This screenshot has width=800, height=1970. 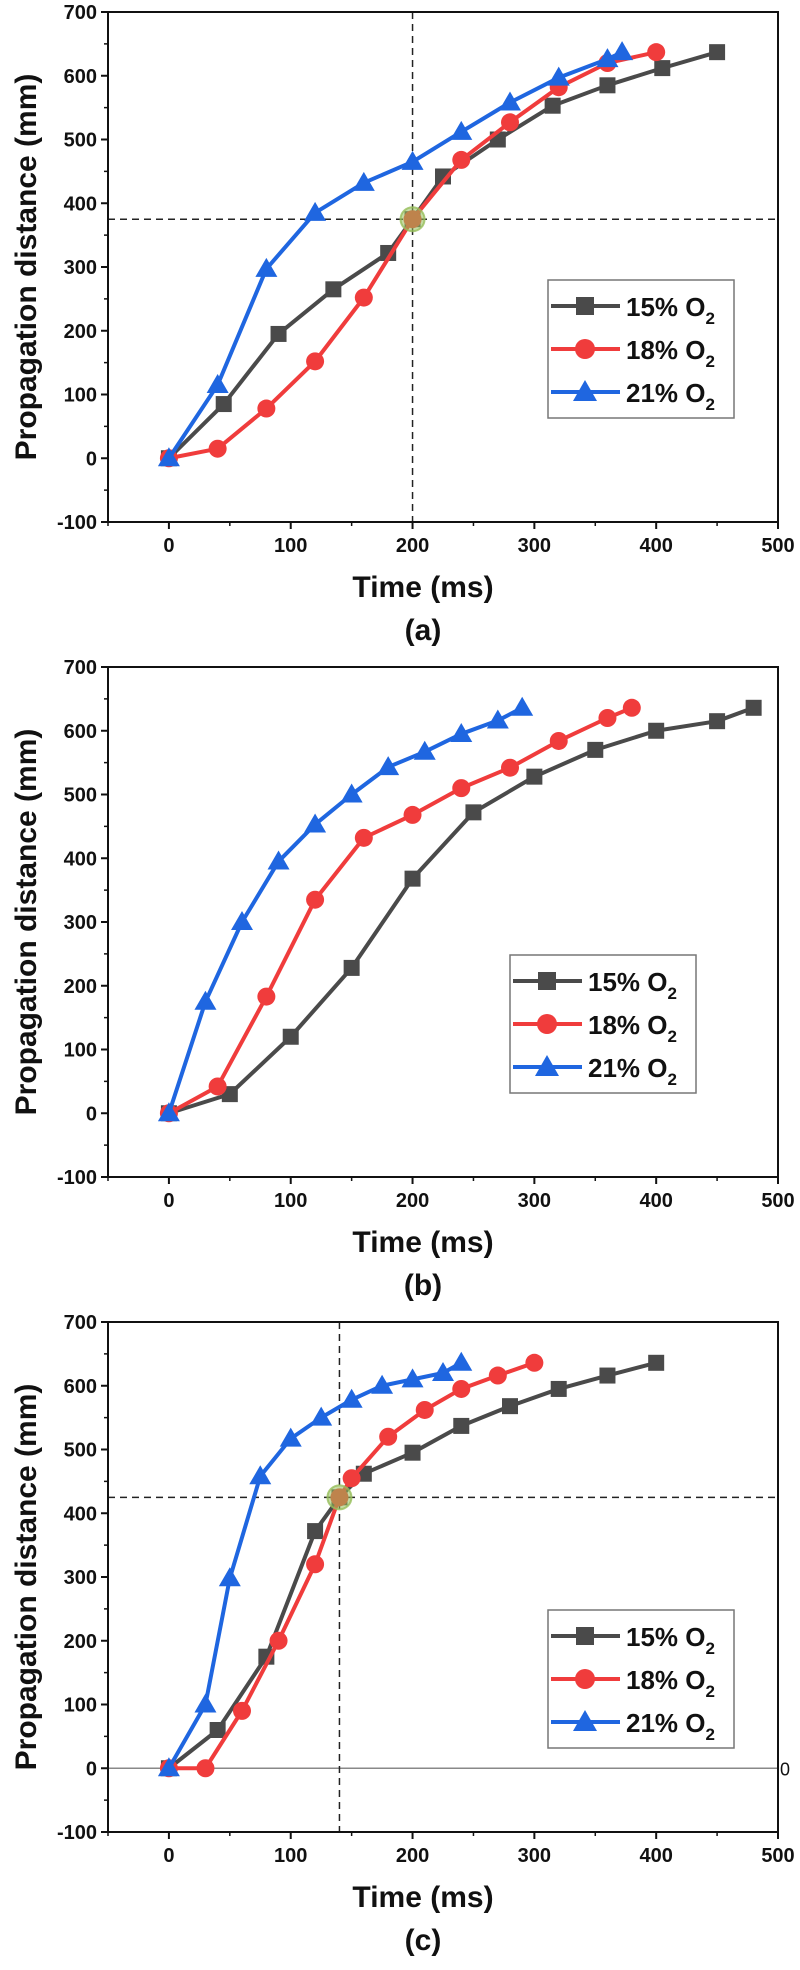 What do you see at coordinates (534, 546) in the screenshot?
I see `x-tick-label: 300` at bounding box center [534, 546].